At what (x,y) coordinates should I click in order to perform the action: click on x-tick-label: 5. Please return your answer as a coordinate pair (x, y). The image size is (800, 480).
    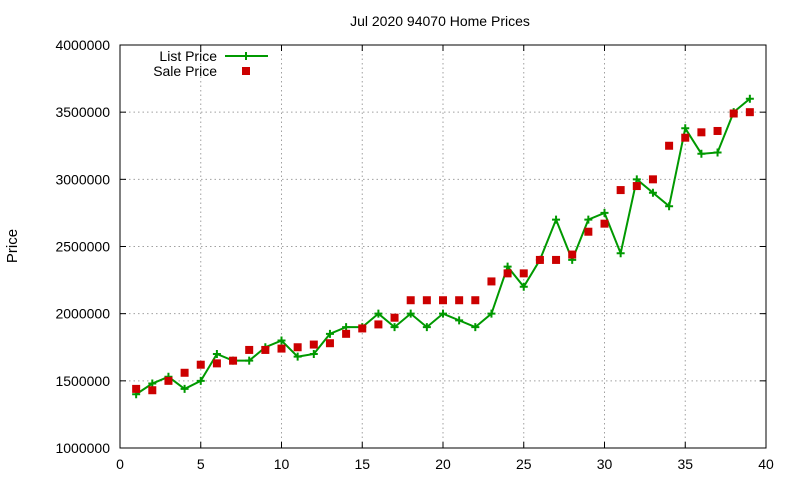
    Looking at the image, I should click on (201, 464).